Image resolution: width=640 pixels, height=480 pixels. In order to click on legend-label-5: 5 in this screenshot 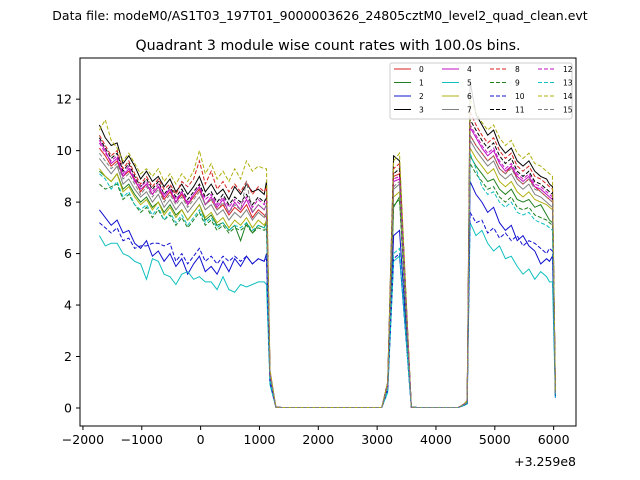, I will do `click(469, 83)`.